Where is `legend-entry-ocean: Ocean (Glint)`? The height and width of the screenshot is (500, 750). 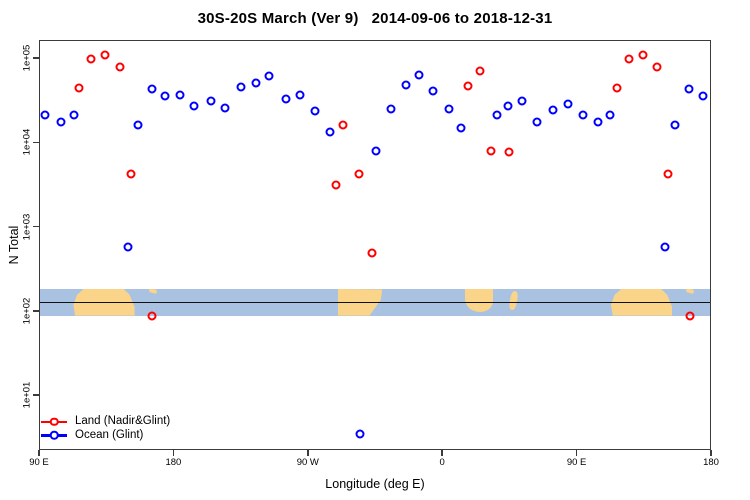 legend-entry-ocean: Ocean (Glint) is located at coordinates (105, 436).